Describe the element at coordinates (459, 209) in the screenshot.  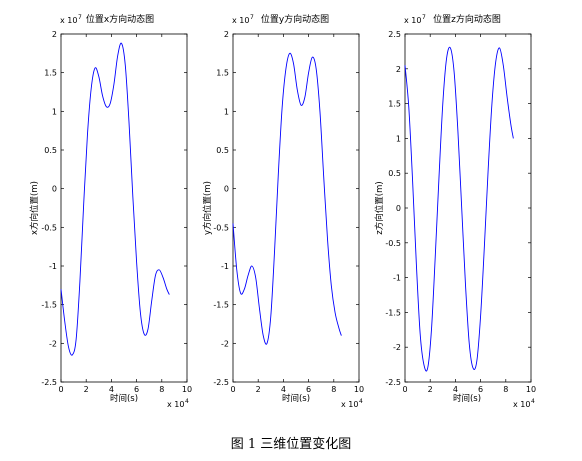
I see `series-line-z` at that location.